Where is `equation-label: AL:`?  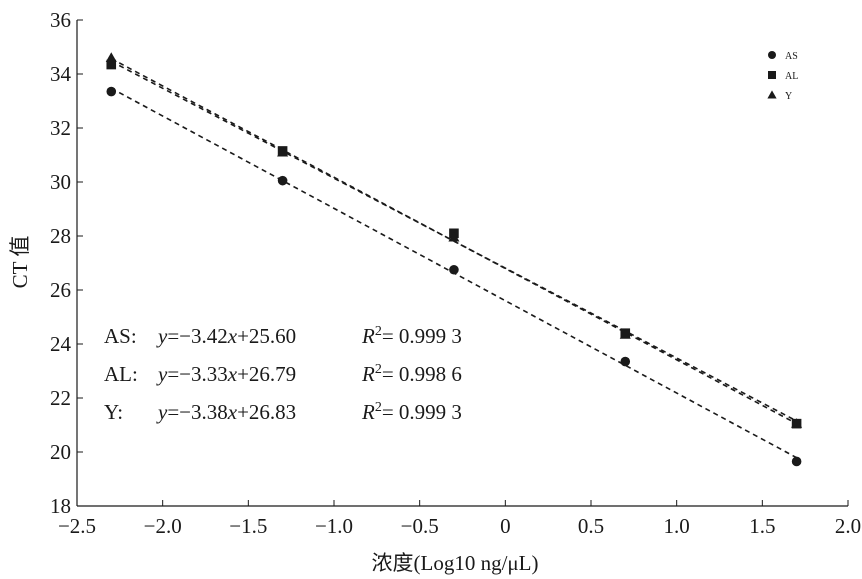 equation-label: AL: is located at coordinates (121, 374).